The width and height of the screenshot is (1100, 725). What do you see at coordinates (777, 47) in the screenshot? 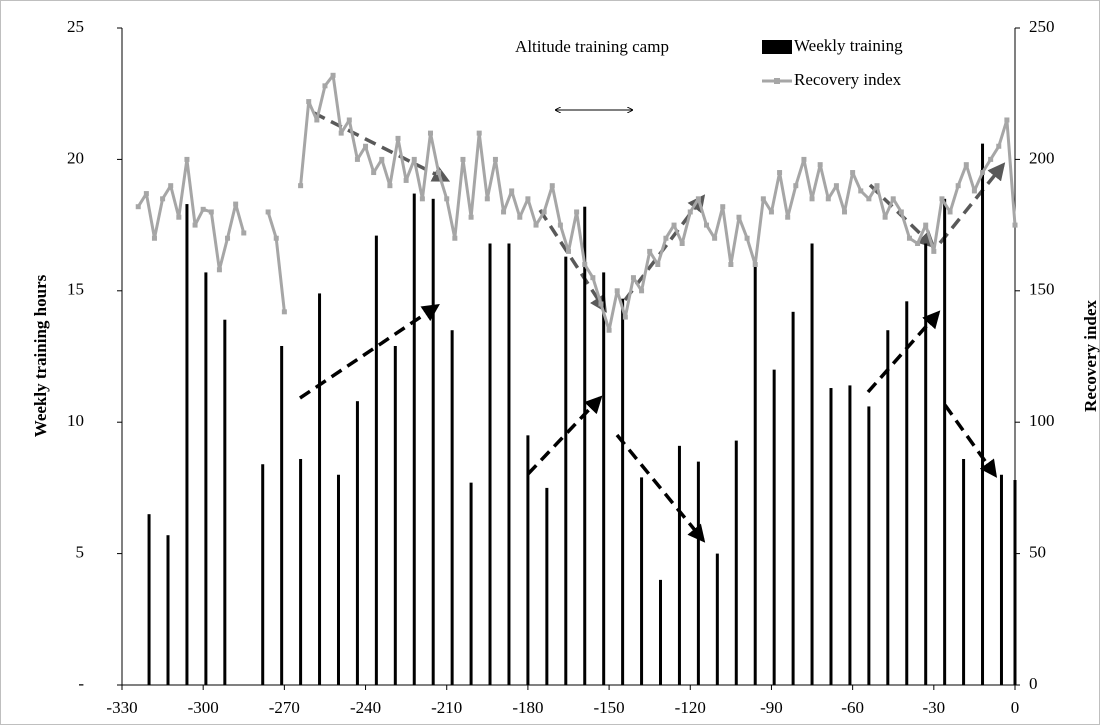
I see `legend-swatch` at bounding box center [777, 47].